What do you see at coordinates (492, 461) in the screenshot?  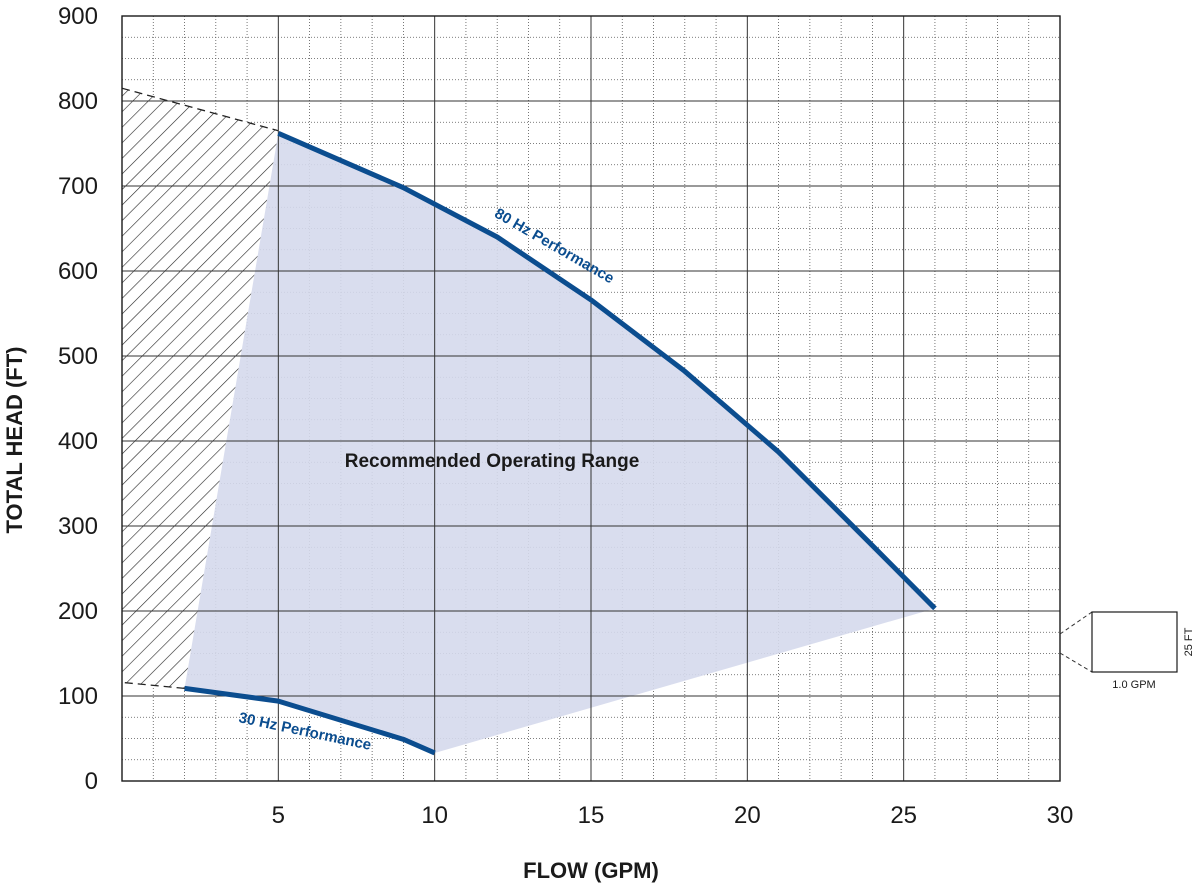 I see `region-label: Recommended Operating Range` at bounding box center [492, 461].